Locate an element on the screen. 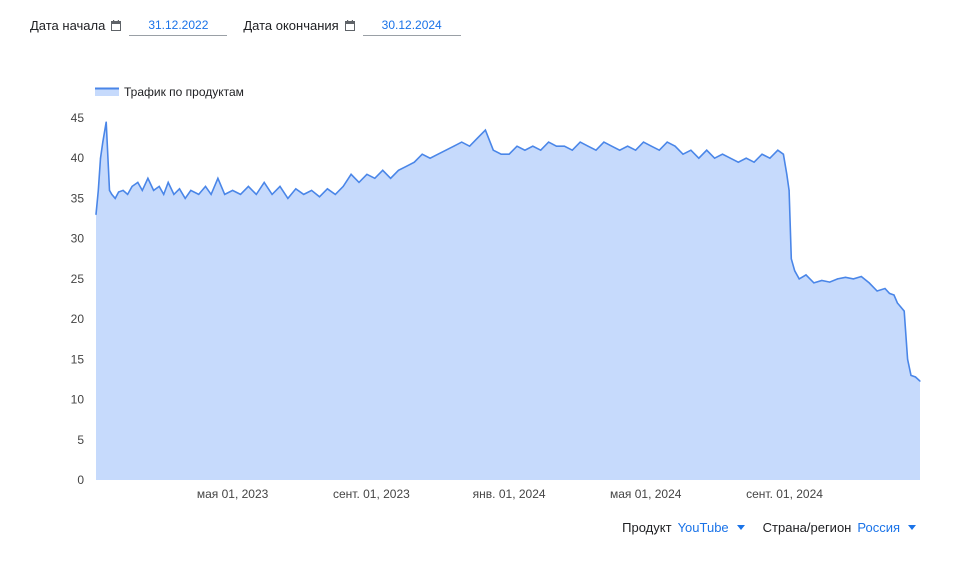 The width and height of the screenshot is (964, 565). region-filter: Страна/регион Россия is located at coordinates (839, 527).